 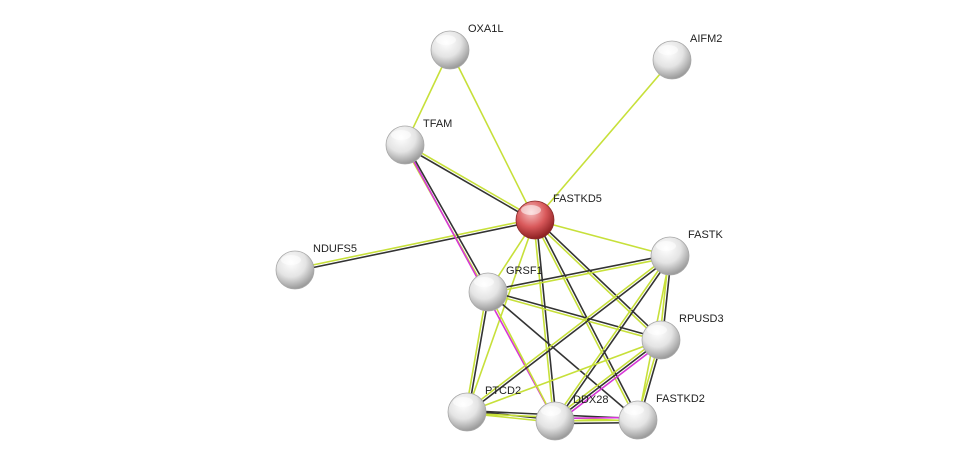 What do you see at coordinates (476, 351) in the screenshot?
I see `edge-GRSF1-PTCD2-textmining` at bounding box center [476, 351].